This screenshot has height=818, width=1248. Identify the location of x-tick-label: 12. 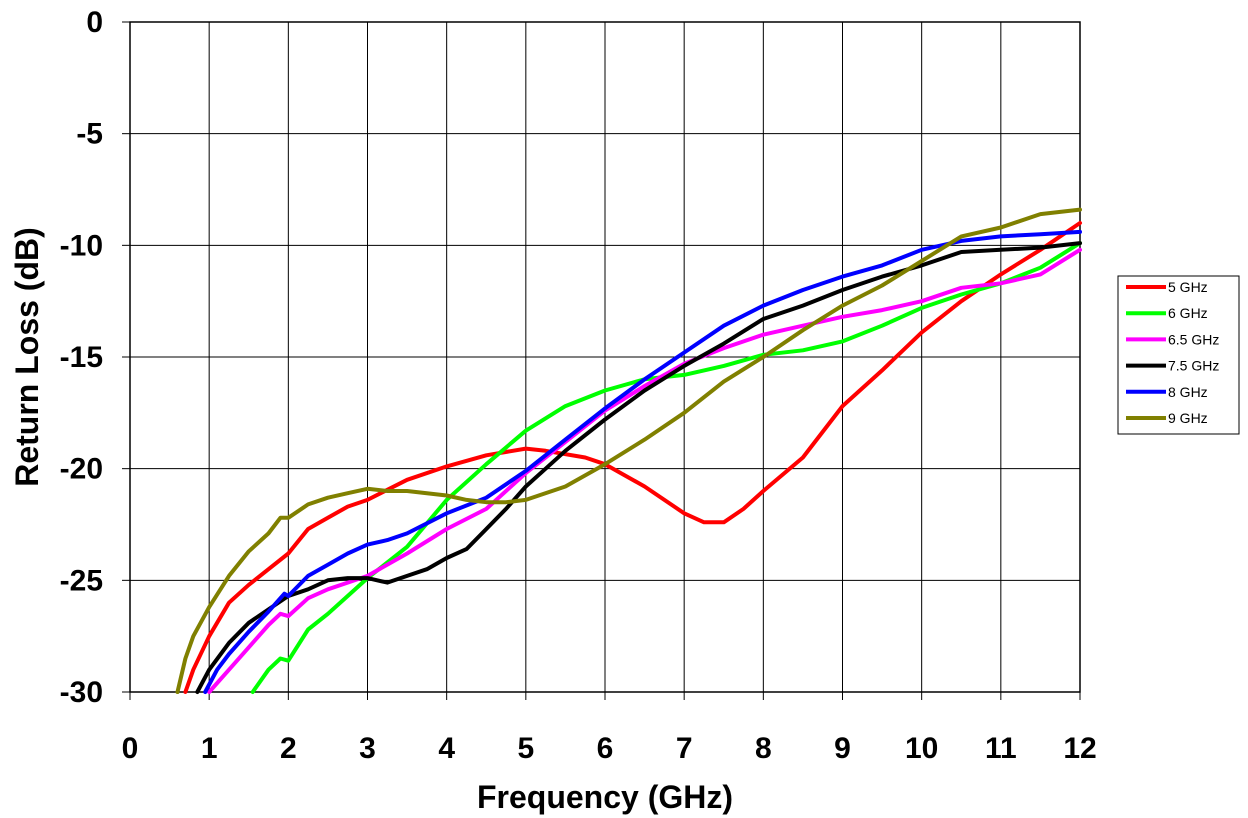
(1079, 748).